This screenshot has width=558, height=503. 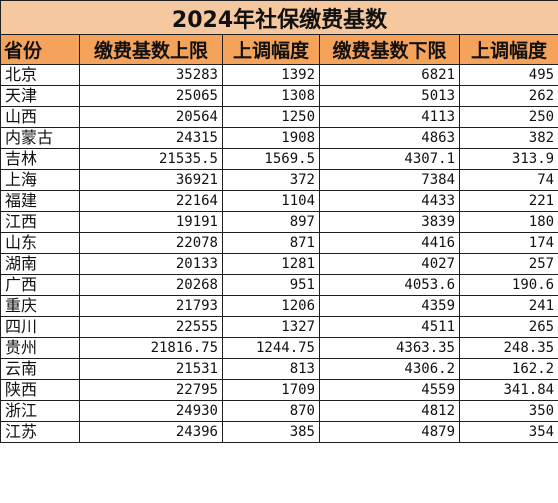 I want to click on table-row: 四川 22555 1327 4511 265, so click(x=279, y=327).